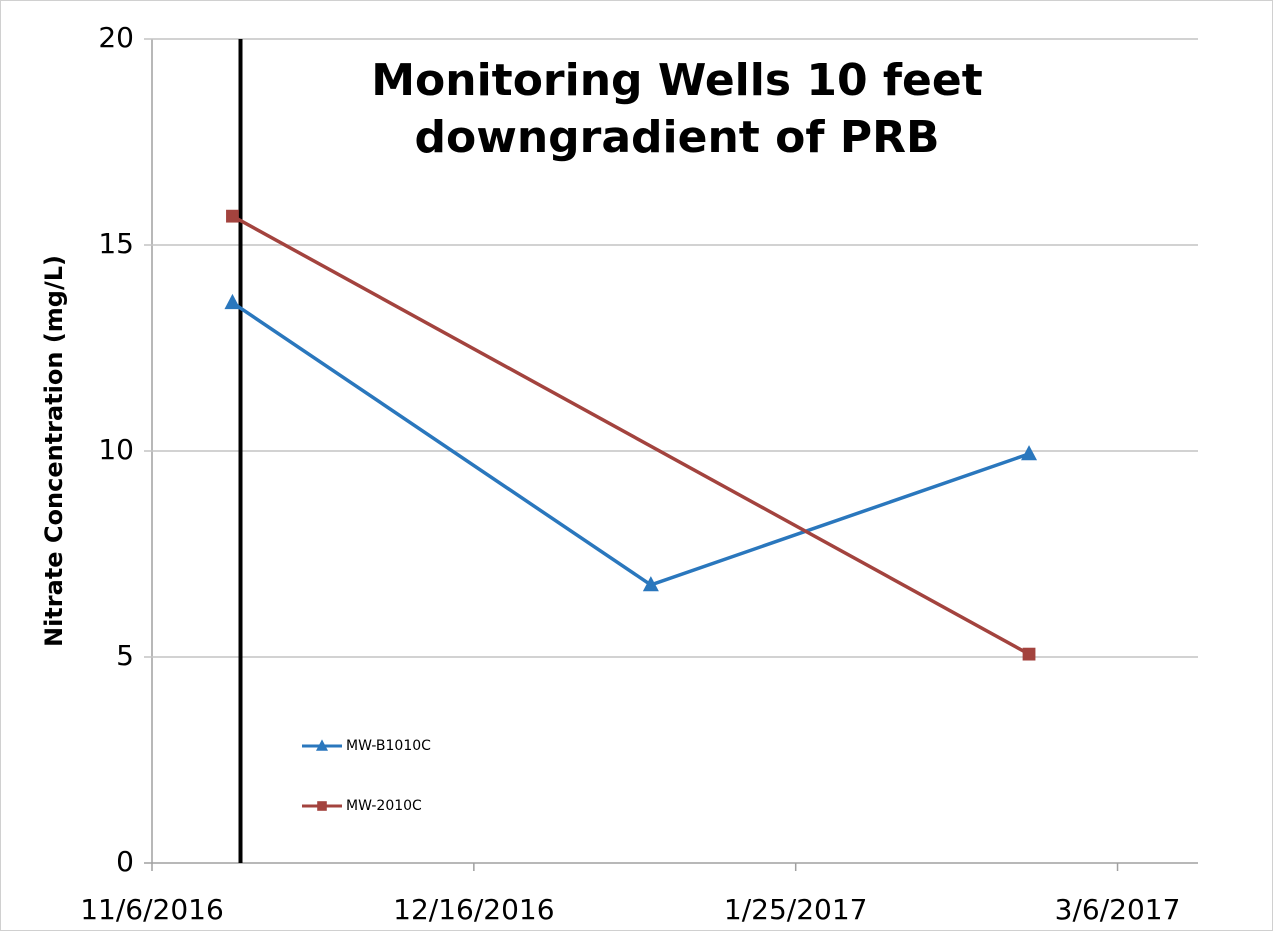 Image resolution: width=1273 pixels, height=931 pixels. What do you see at coordinates (473, 909) in the screenshot?
I see `x-tick-label: 12/16/2016` at bounding box center [473, 909].